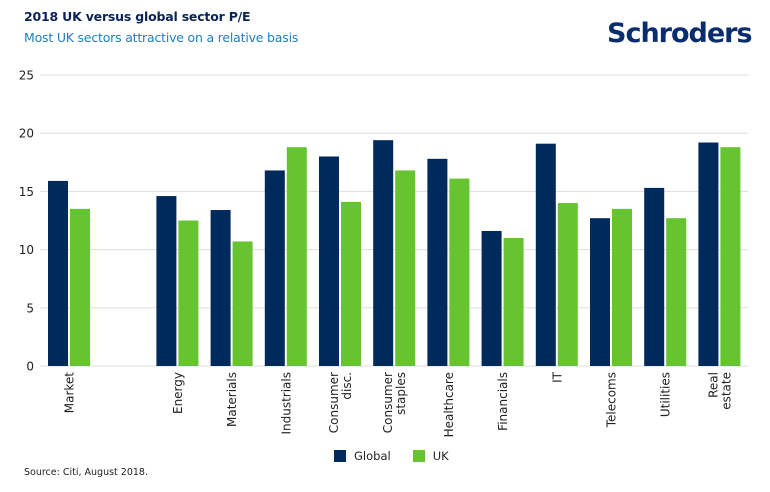 The width and height of the screenshot is (770, 492). Describe the element at coordinates (274, 268) in the screenshot. I see `bar-global-industrials` at that location.